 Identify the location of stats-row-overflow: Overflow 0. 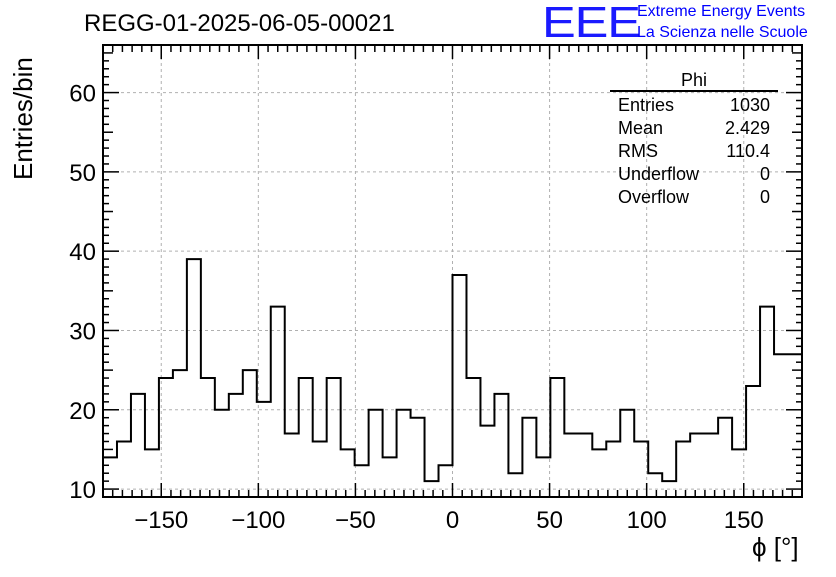
(694, 197).